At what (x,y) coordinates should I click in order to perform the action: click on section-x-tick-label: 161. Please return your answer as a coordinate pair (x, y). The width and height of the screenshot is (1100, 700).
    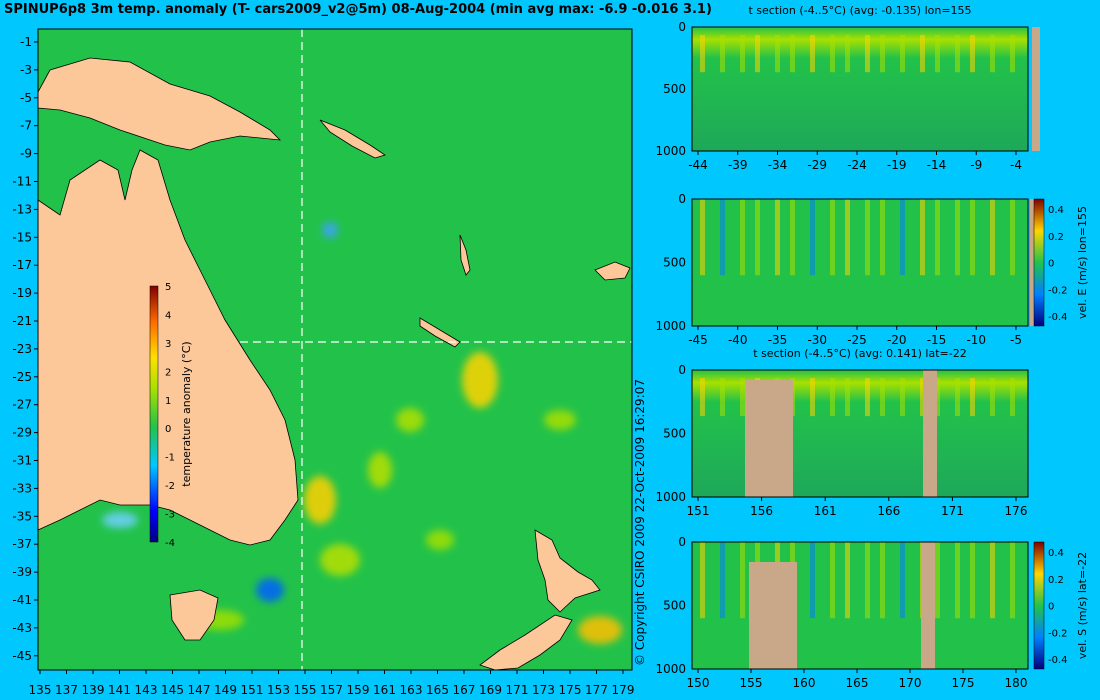
    Looking at the image, I should click on (825, 511).